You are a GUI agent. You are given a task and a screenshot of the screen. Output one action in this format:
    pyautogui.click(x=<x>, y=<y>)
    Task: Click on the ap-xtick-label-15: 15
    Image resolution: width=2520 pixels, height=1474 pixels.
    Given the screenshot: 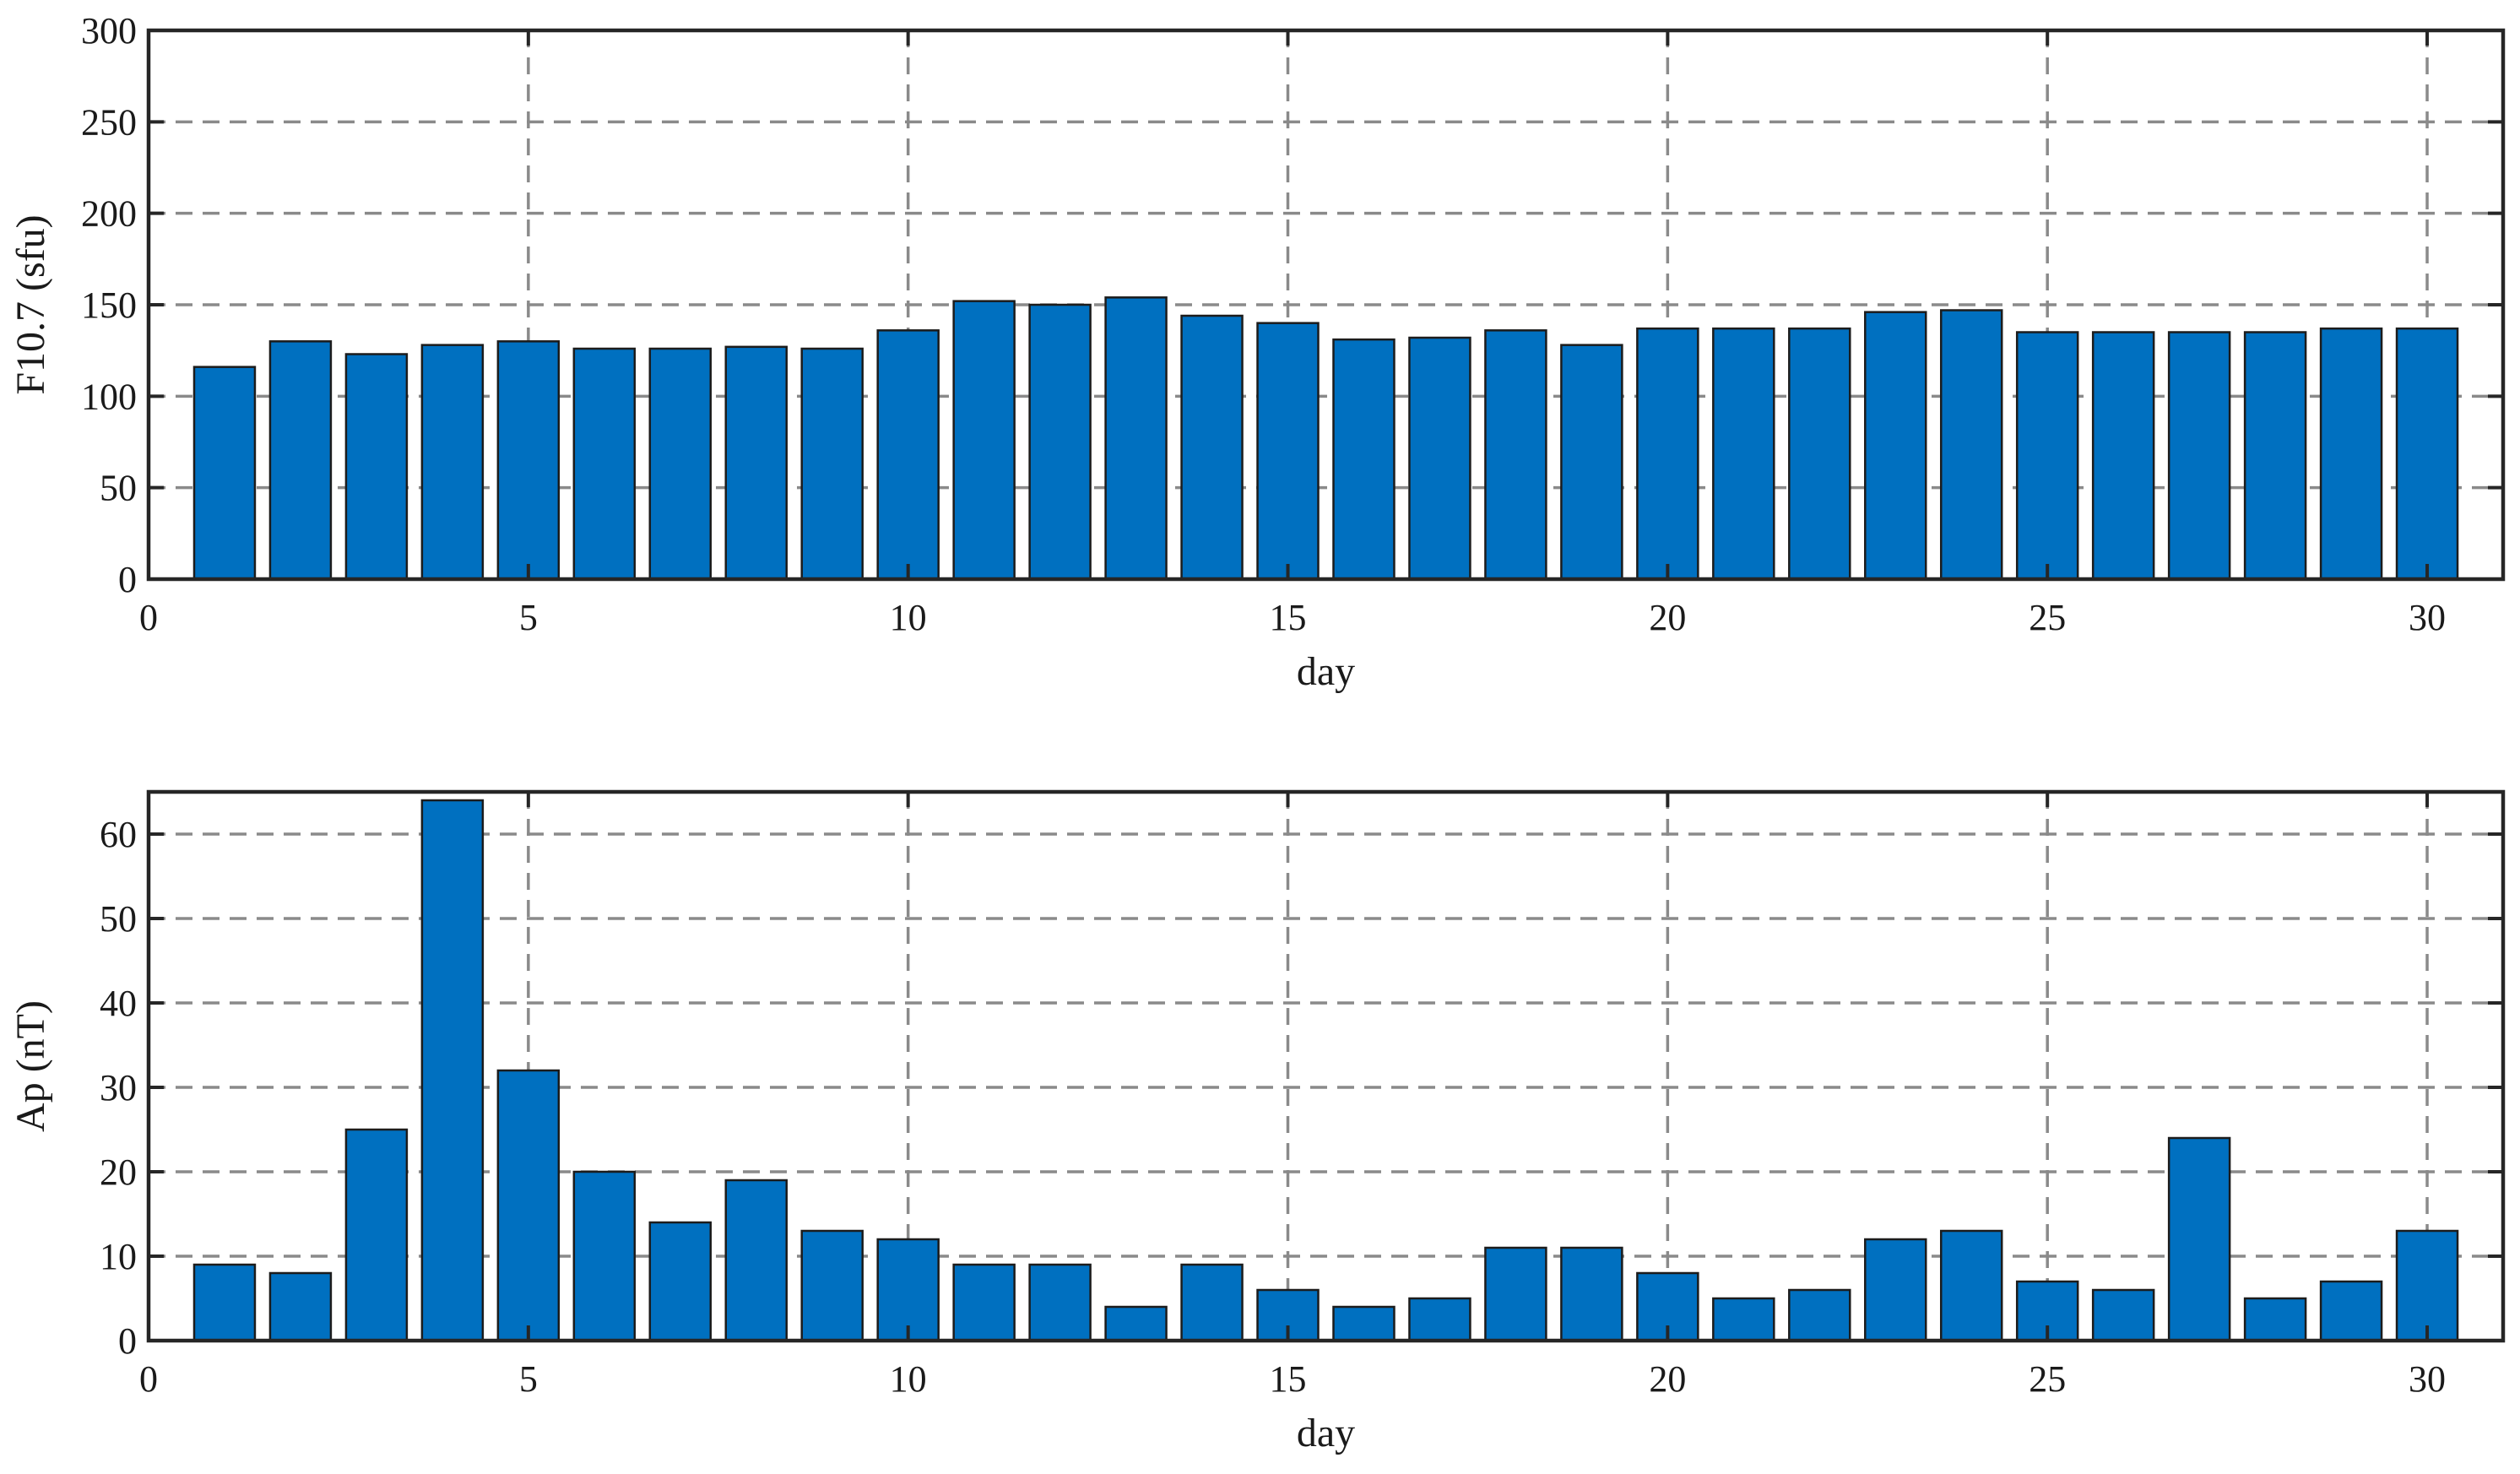 What is the action you would take?
    pyautogui.click(x=1288, y=1379)
    